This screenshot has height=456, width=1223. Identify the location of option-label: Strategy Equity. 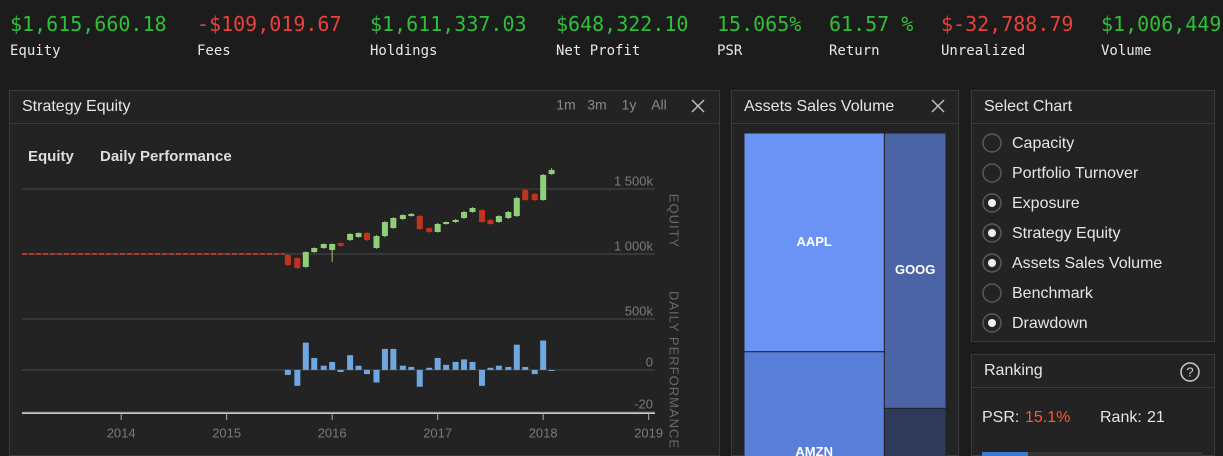
(1066, 233).